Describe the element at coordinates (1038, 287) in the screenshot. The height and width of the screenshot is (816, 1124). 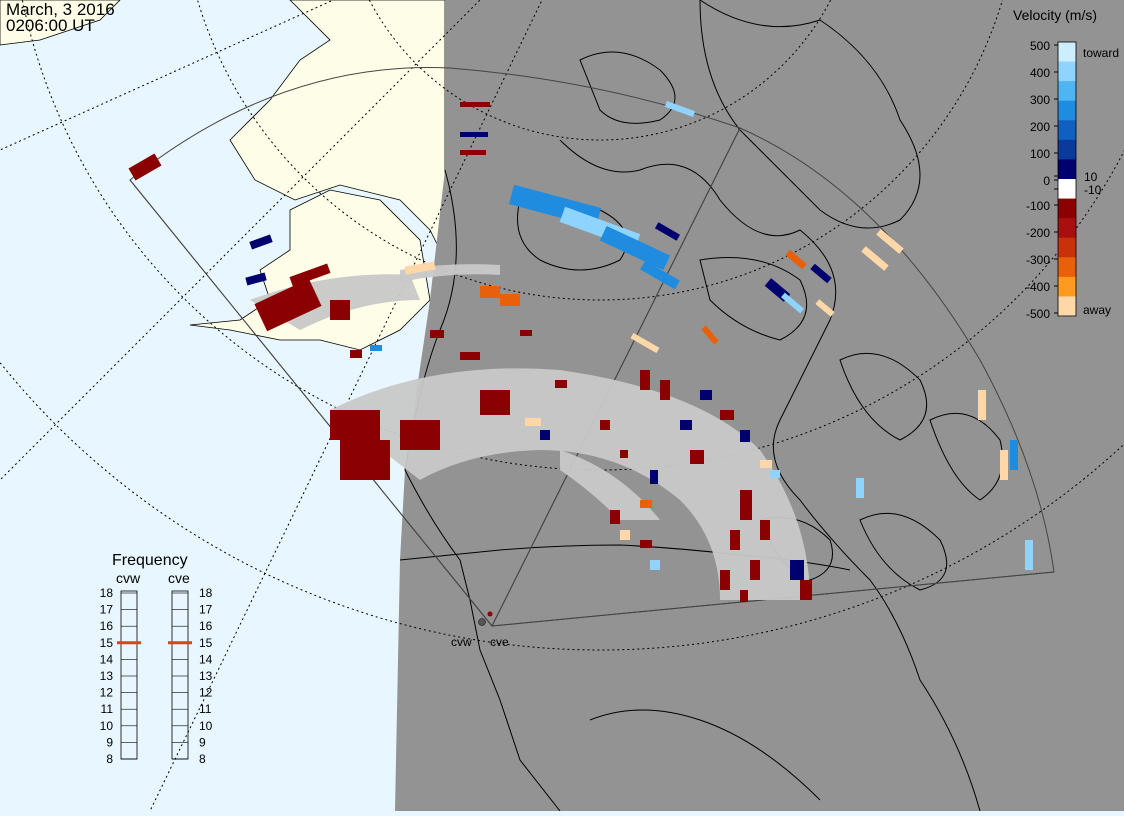
I see `velocity-tick-label: -400` at that location.